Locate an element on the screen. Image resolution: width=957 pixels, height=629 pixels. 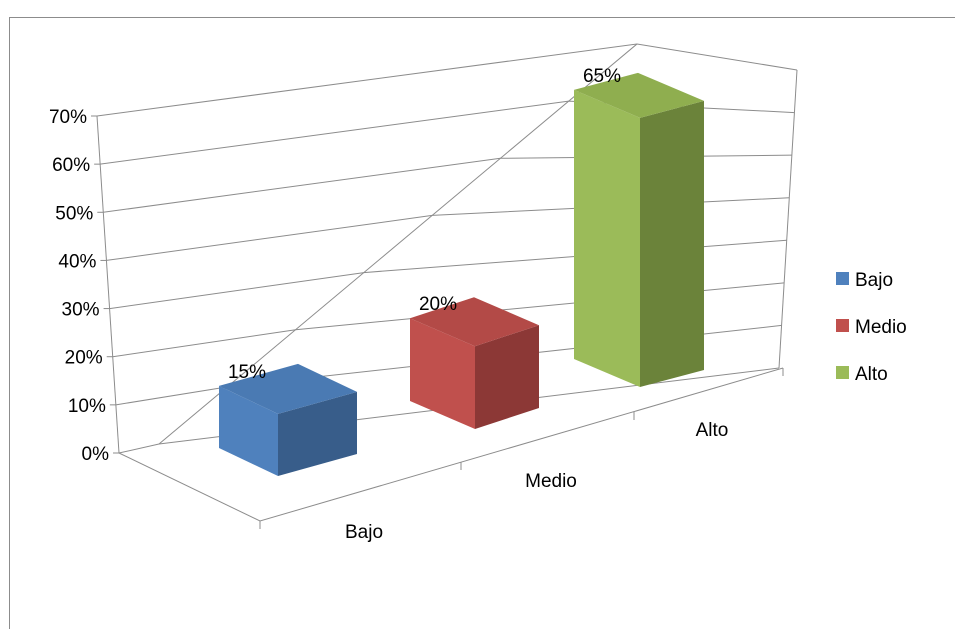
legend-label: Alto is located at coordinates (871, 374).